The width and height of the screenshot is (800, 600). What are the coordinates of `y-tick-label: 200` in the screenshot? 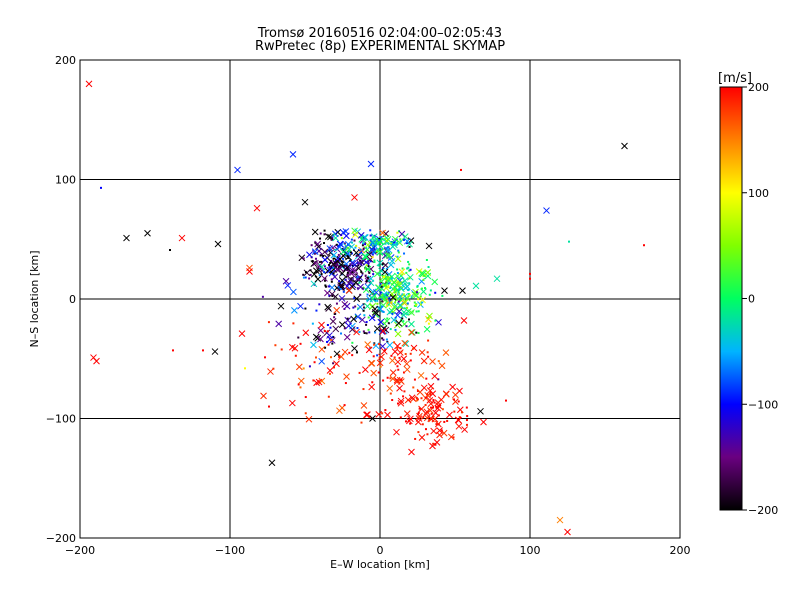 It's located at (65, 60).